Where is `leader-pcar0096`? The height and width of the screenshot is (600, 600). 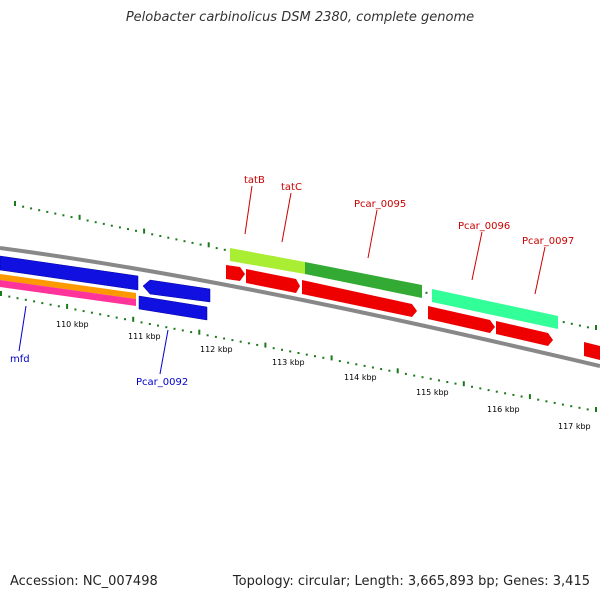 leader-pcar0096 is located at coordinates (477, 256).